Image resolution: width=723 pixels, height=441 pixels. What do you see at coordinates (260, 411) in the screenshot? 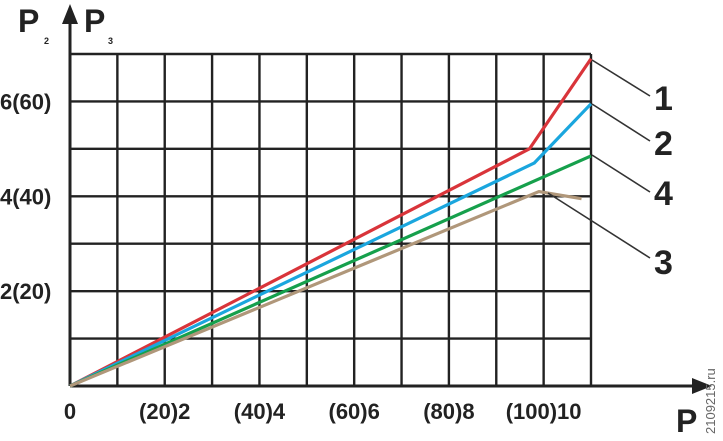
I see `x-tick-label: (40)4` at bounding box center [260, 411].